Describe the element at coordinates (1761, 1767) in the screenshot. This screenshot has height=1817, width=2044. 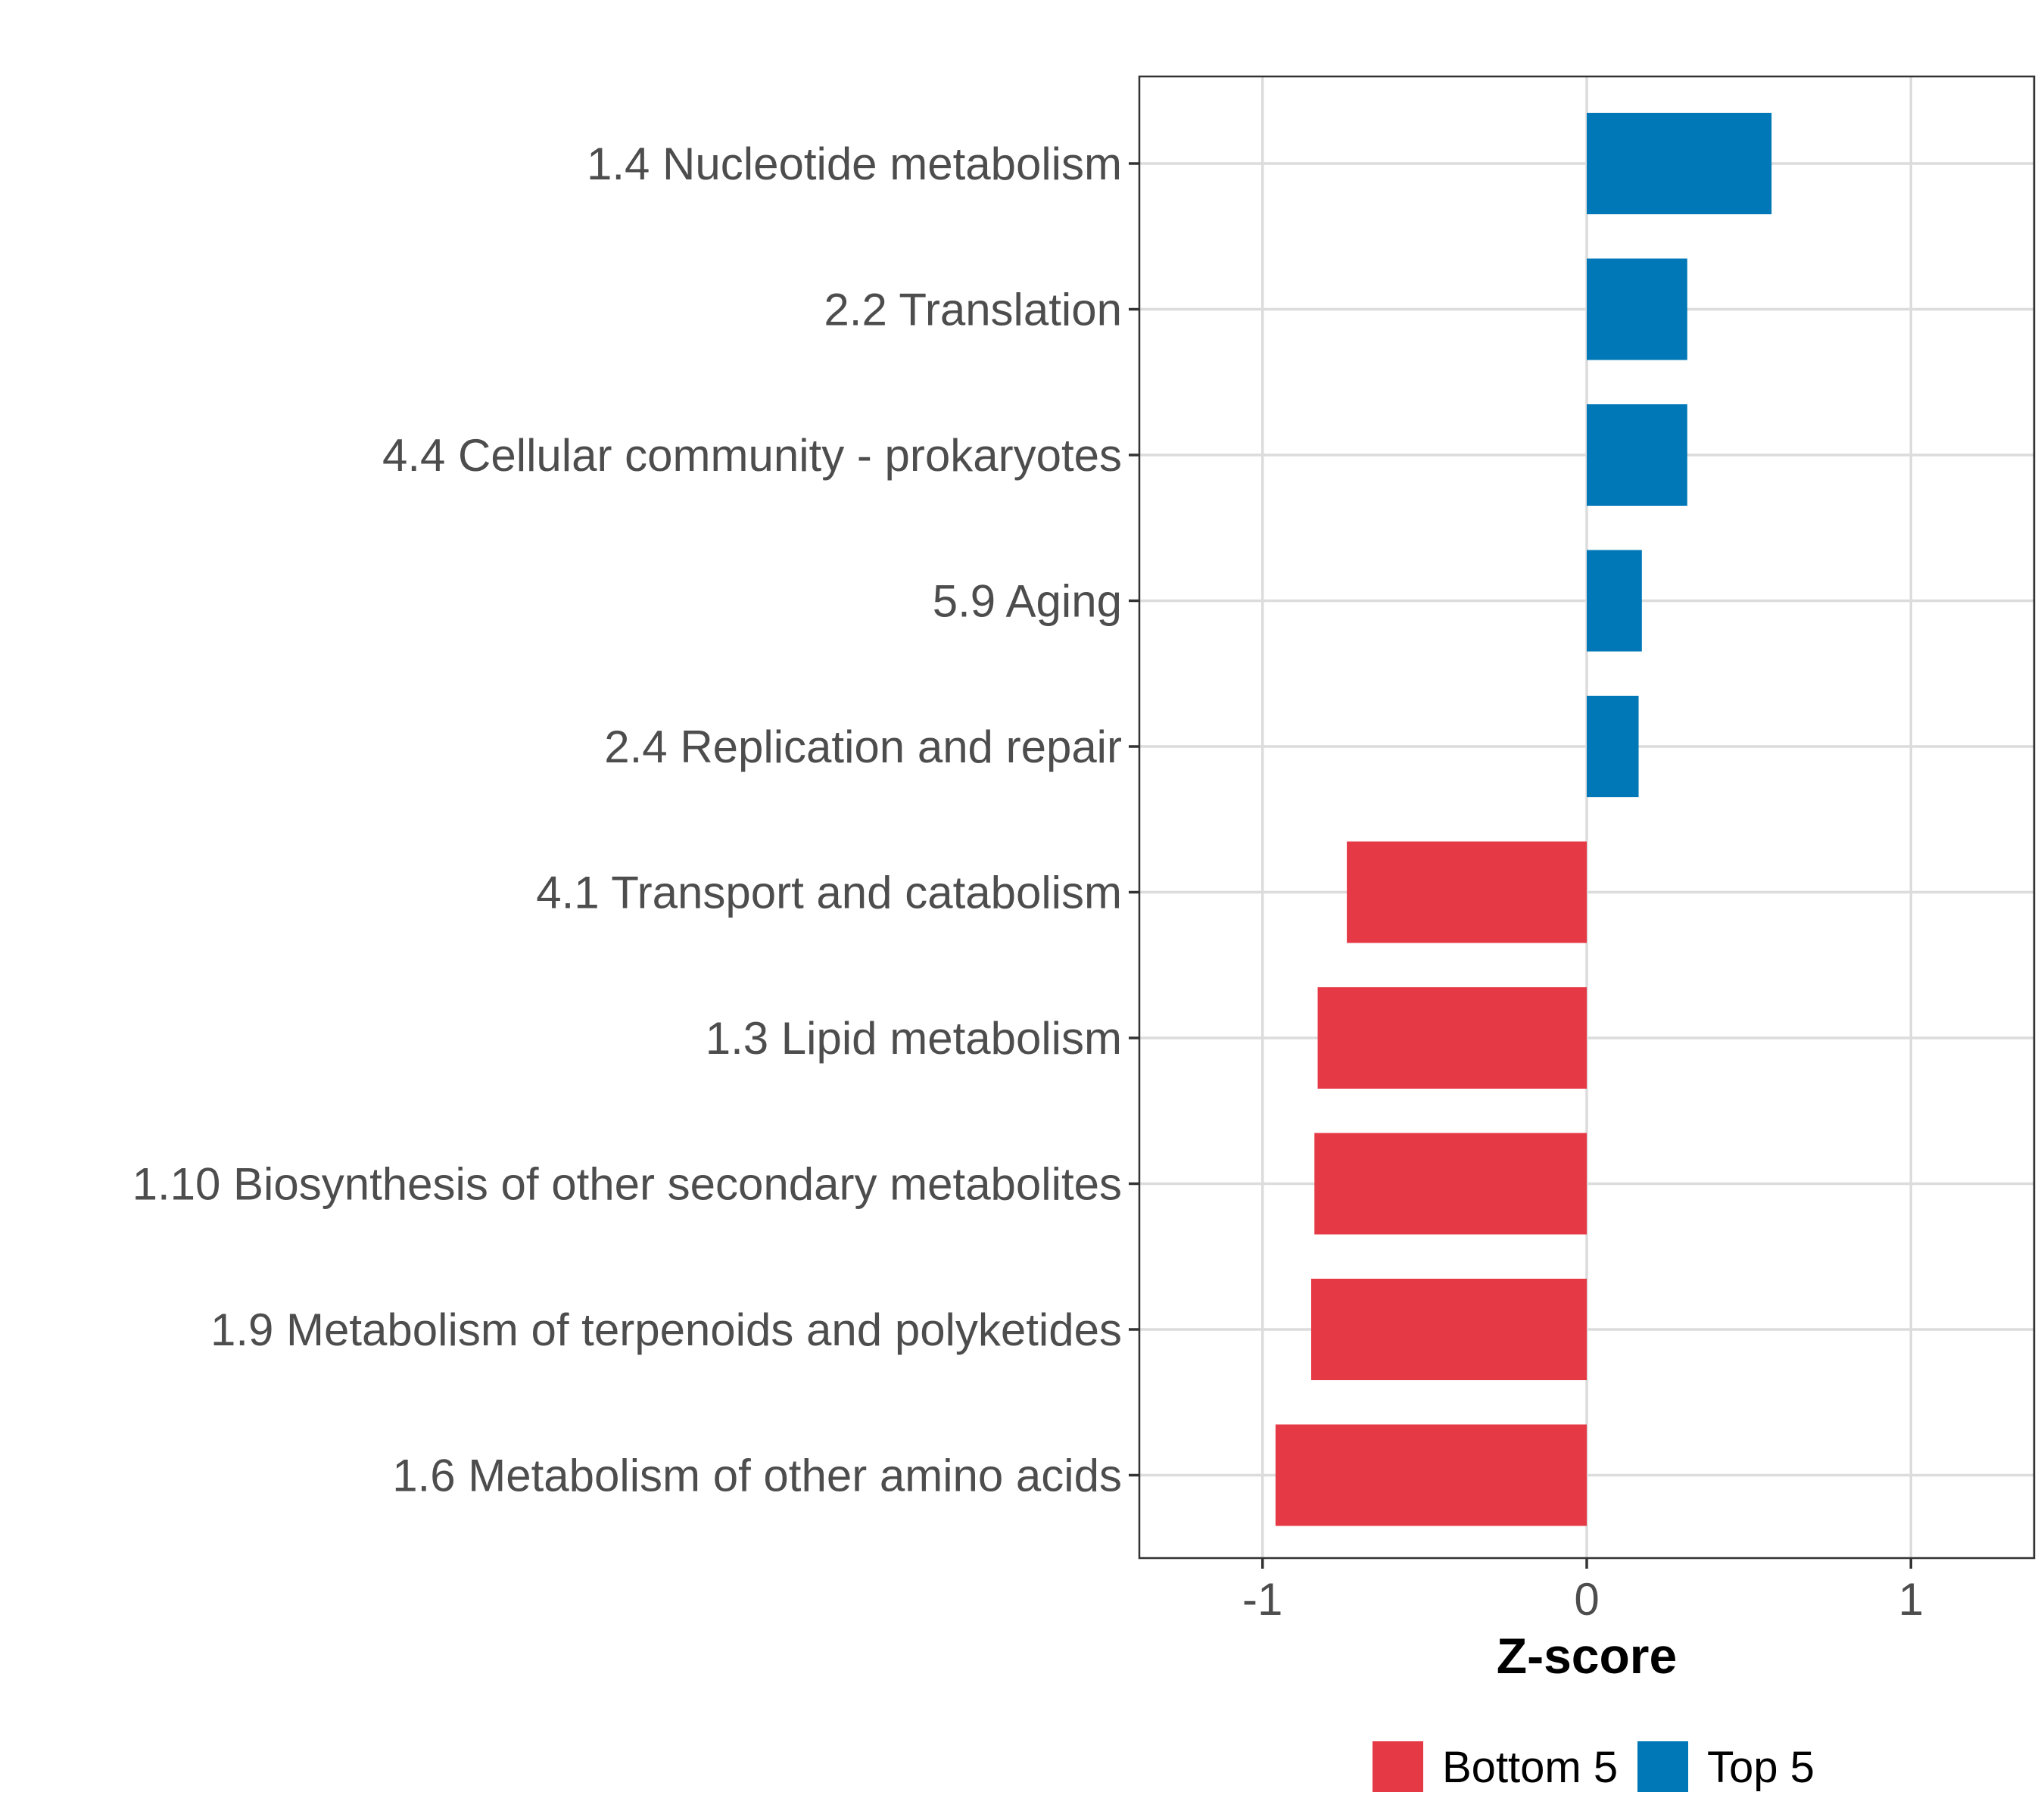
I see `legend-label-top-5: Top 5` at that location.